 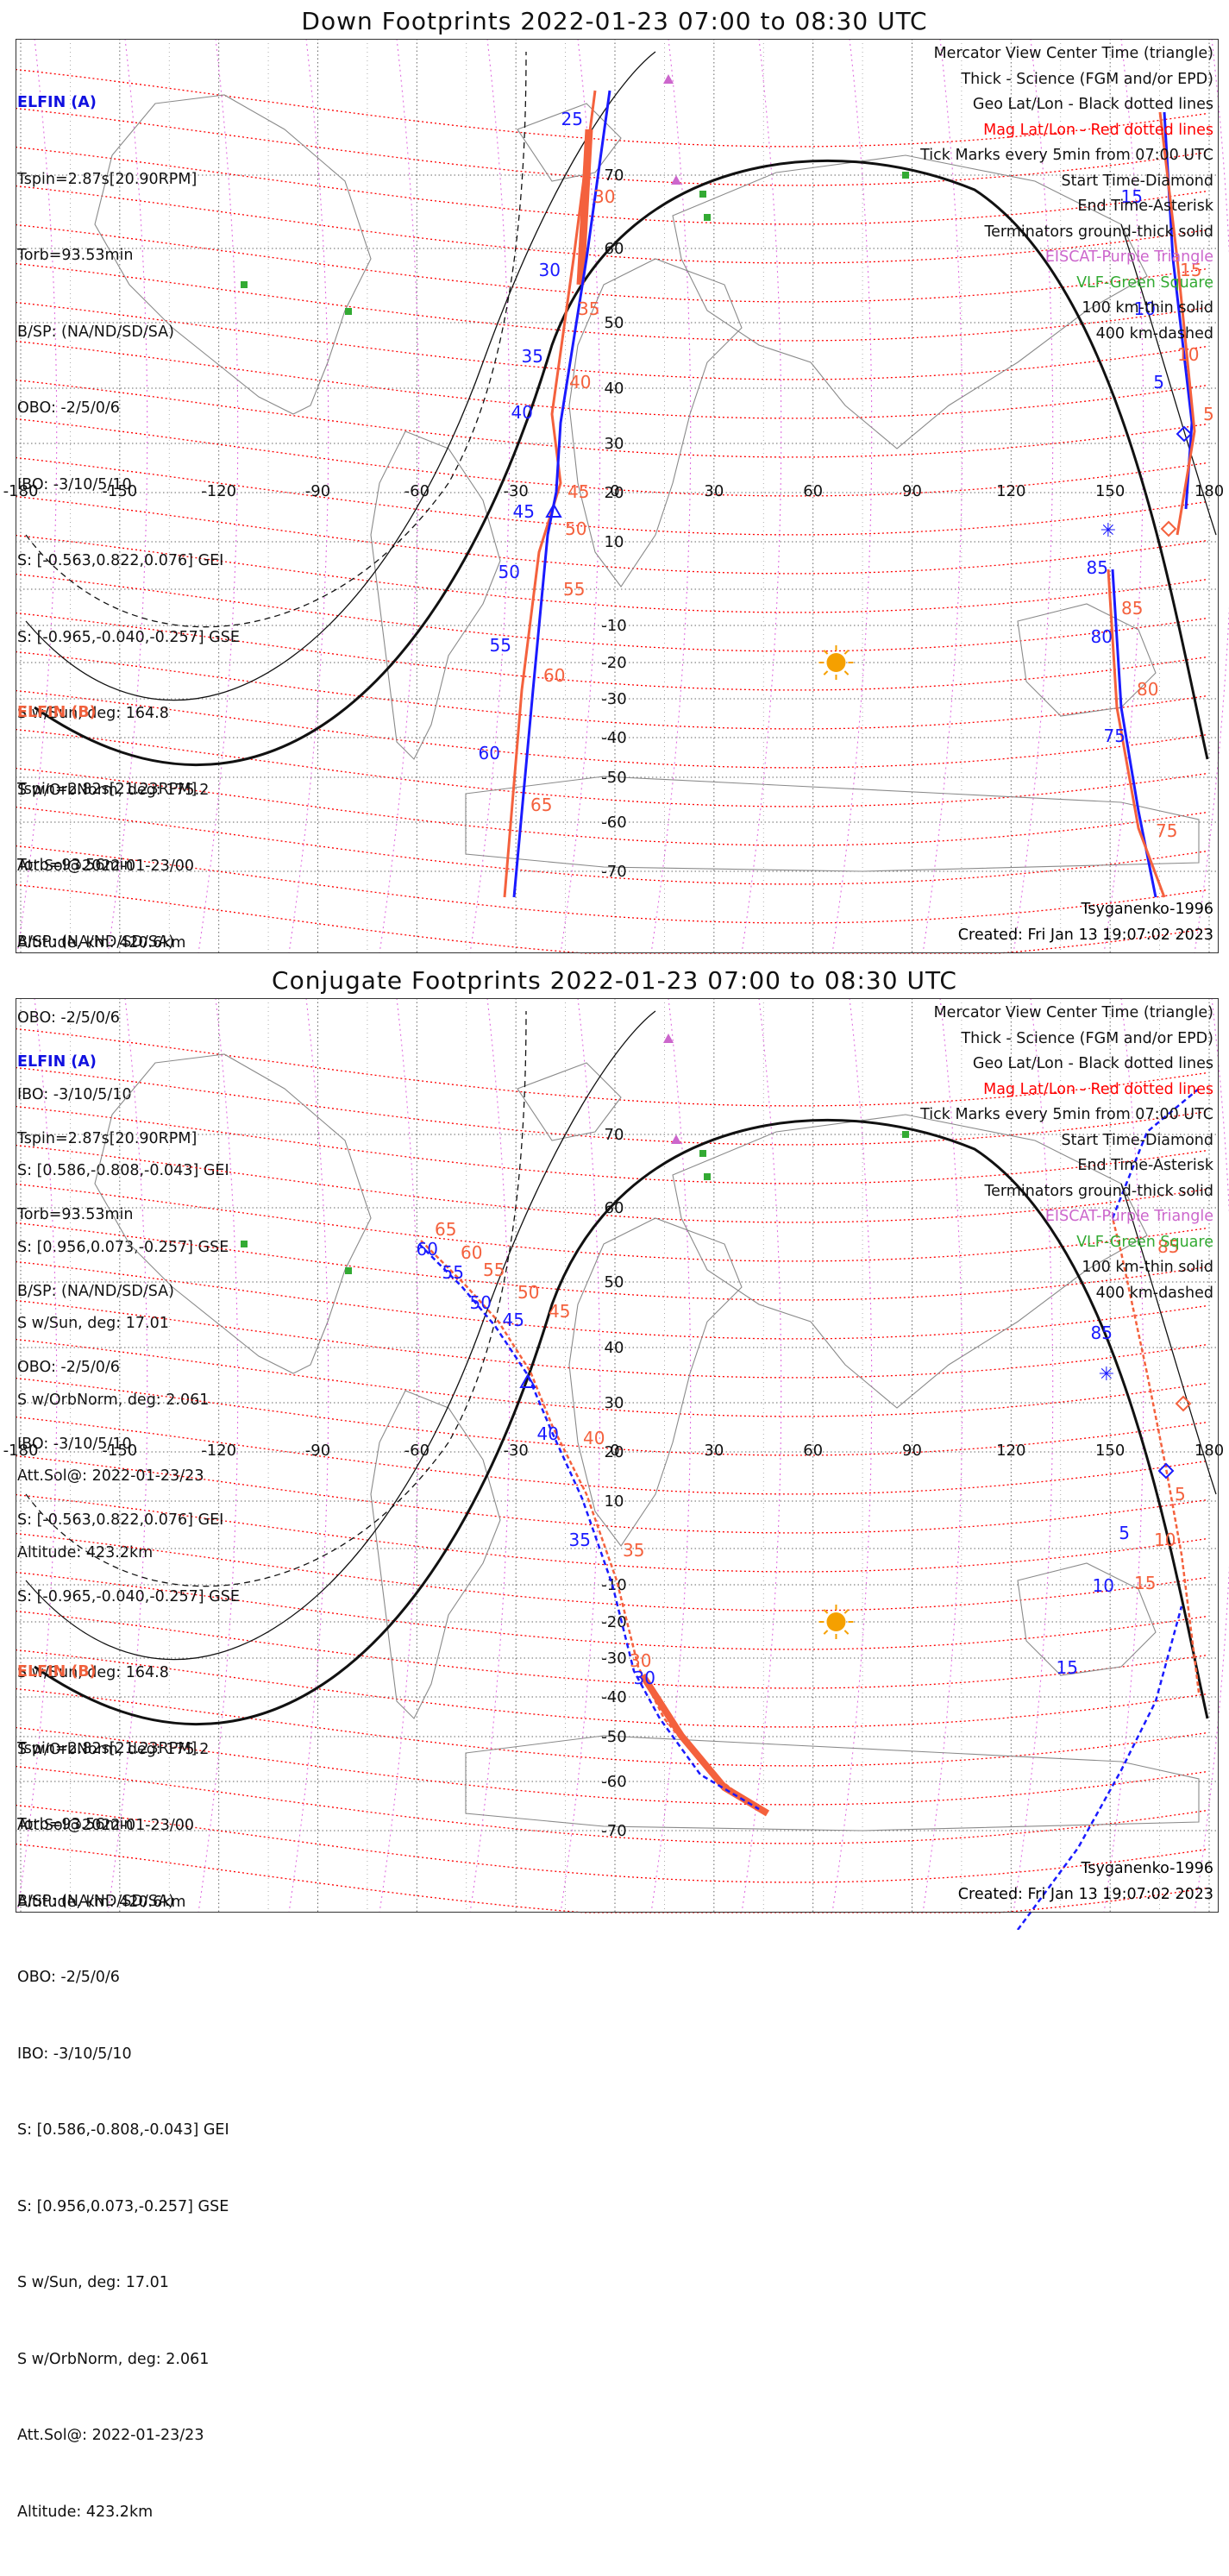 I want to click on info-line: Tspin=2.87s[20.90RPM], so click(x=107, y=1138).